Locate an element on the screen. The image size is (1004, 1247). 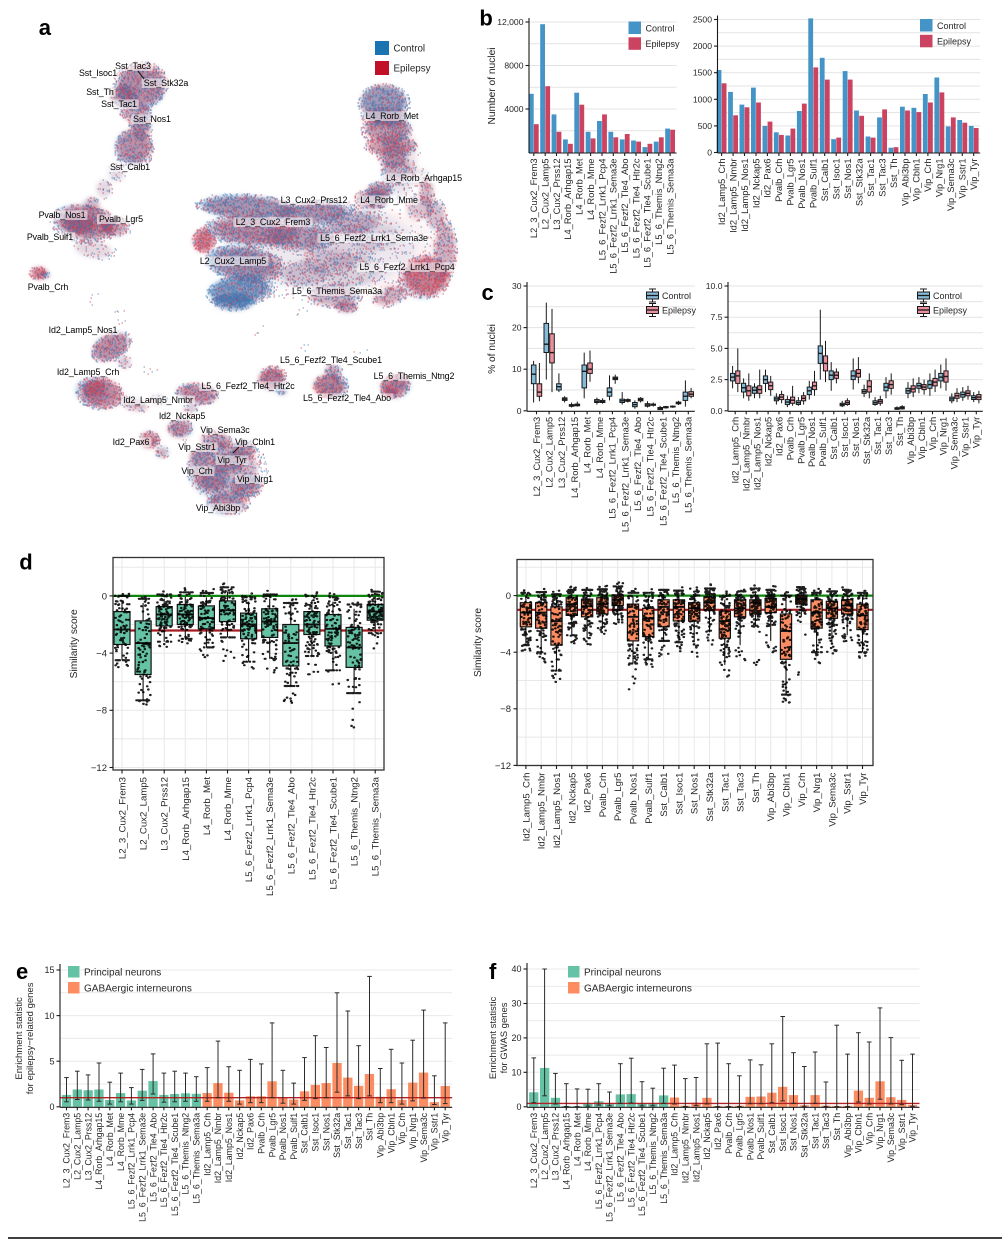
svg-text: 2.5 is located at coordinates (717, 380).